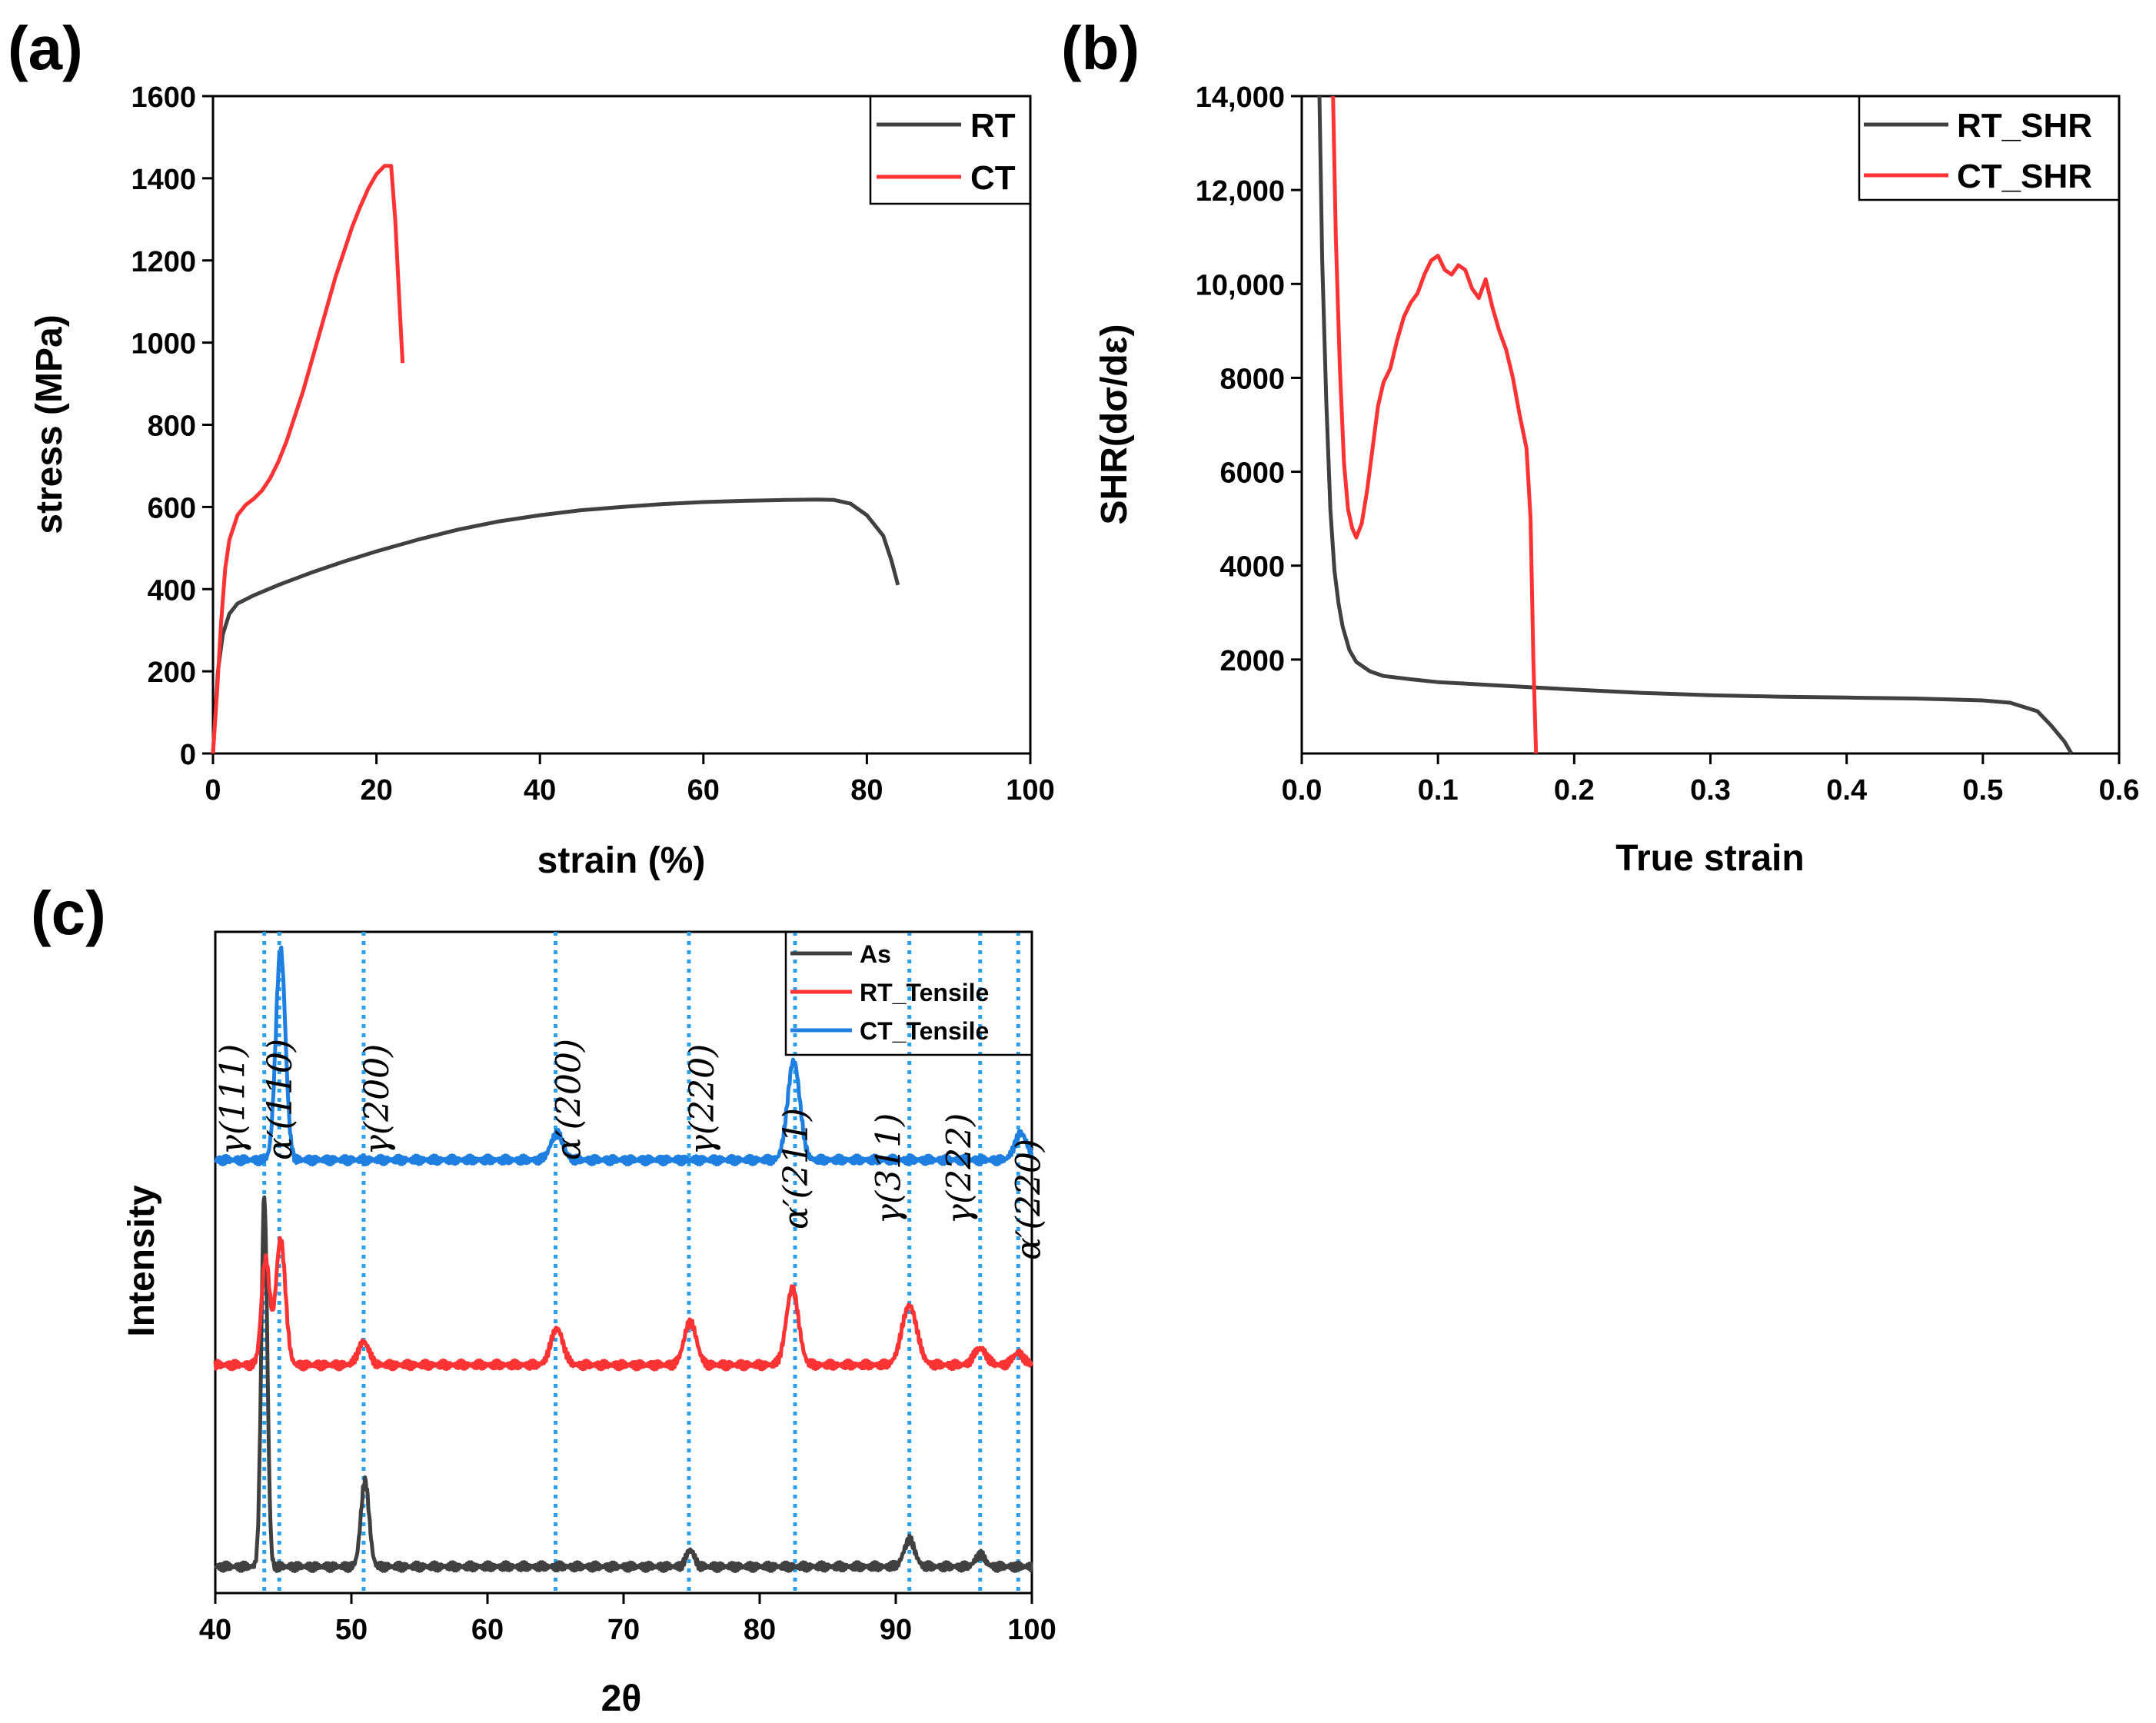 The width and height of the screenshot is (2156, 1723). I want to click on y-tick-label: 6000, so click(1252, 473).